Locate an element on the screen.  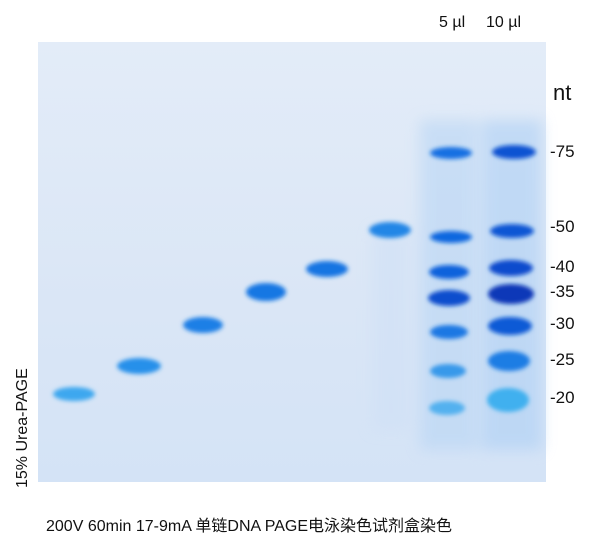
lane-header-5ul: 5 µl is located at coordinates (452, 22).